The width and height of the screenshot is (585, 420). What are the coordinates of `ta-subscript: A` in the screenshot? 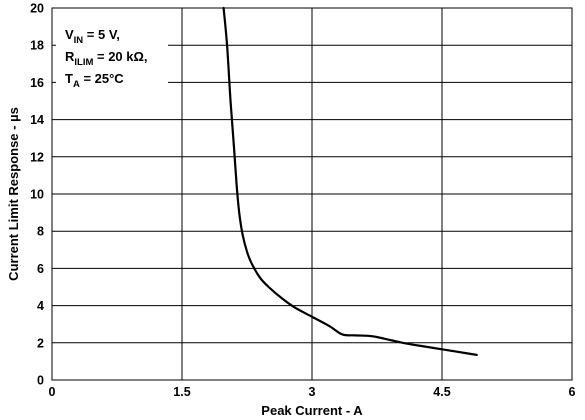 It's located at (76, 84).